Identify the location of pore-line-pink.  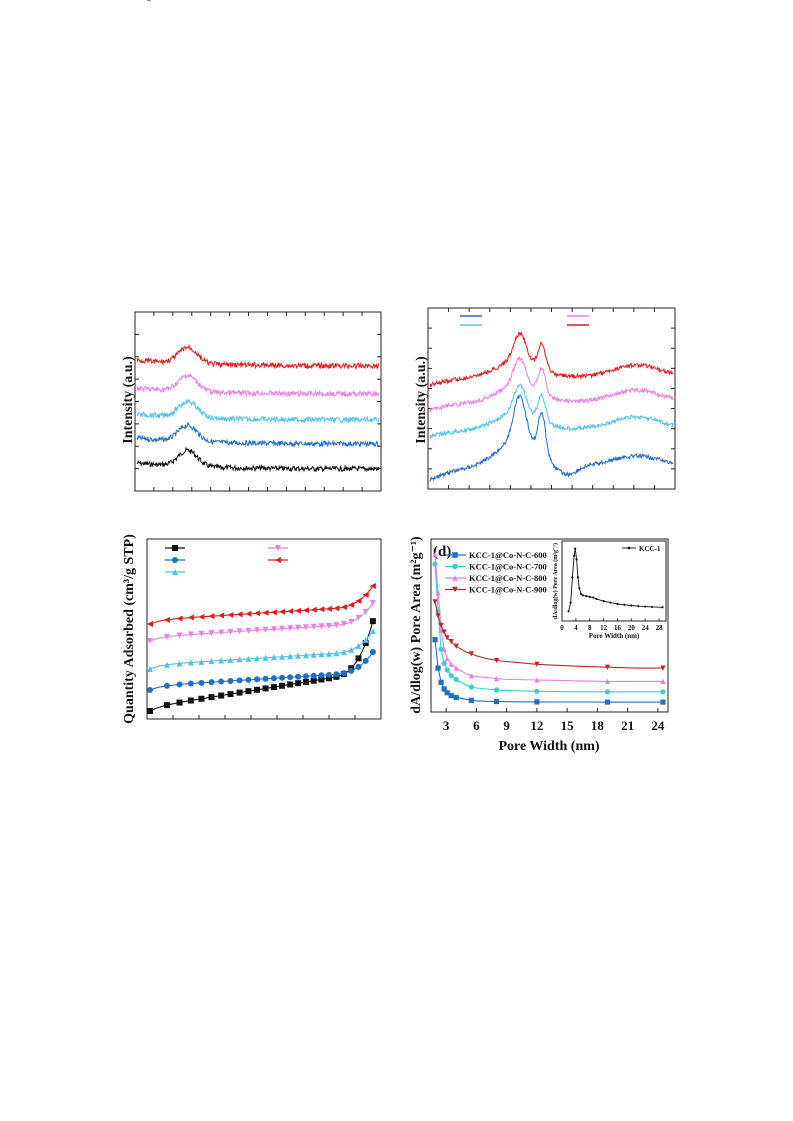
(548, 618).